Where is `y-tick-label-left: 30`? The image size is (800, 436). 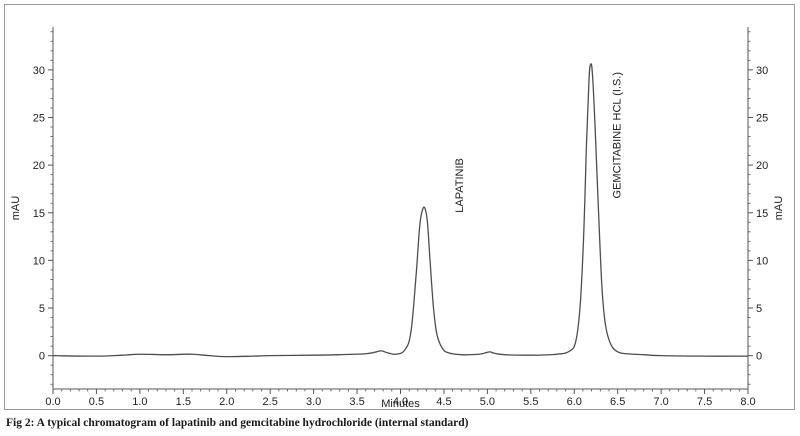 y-tick-label-left: 30 is located at coordinates (39, 71).